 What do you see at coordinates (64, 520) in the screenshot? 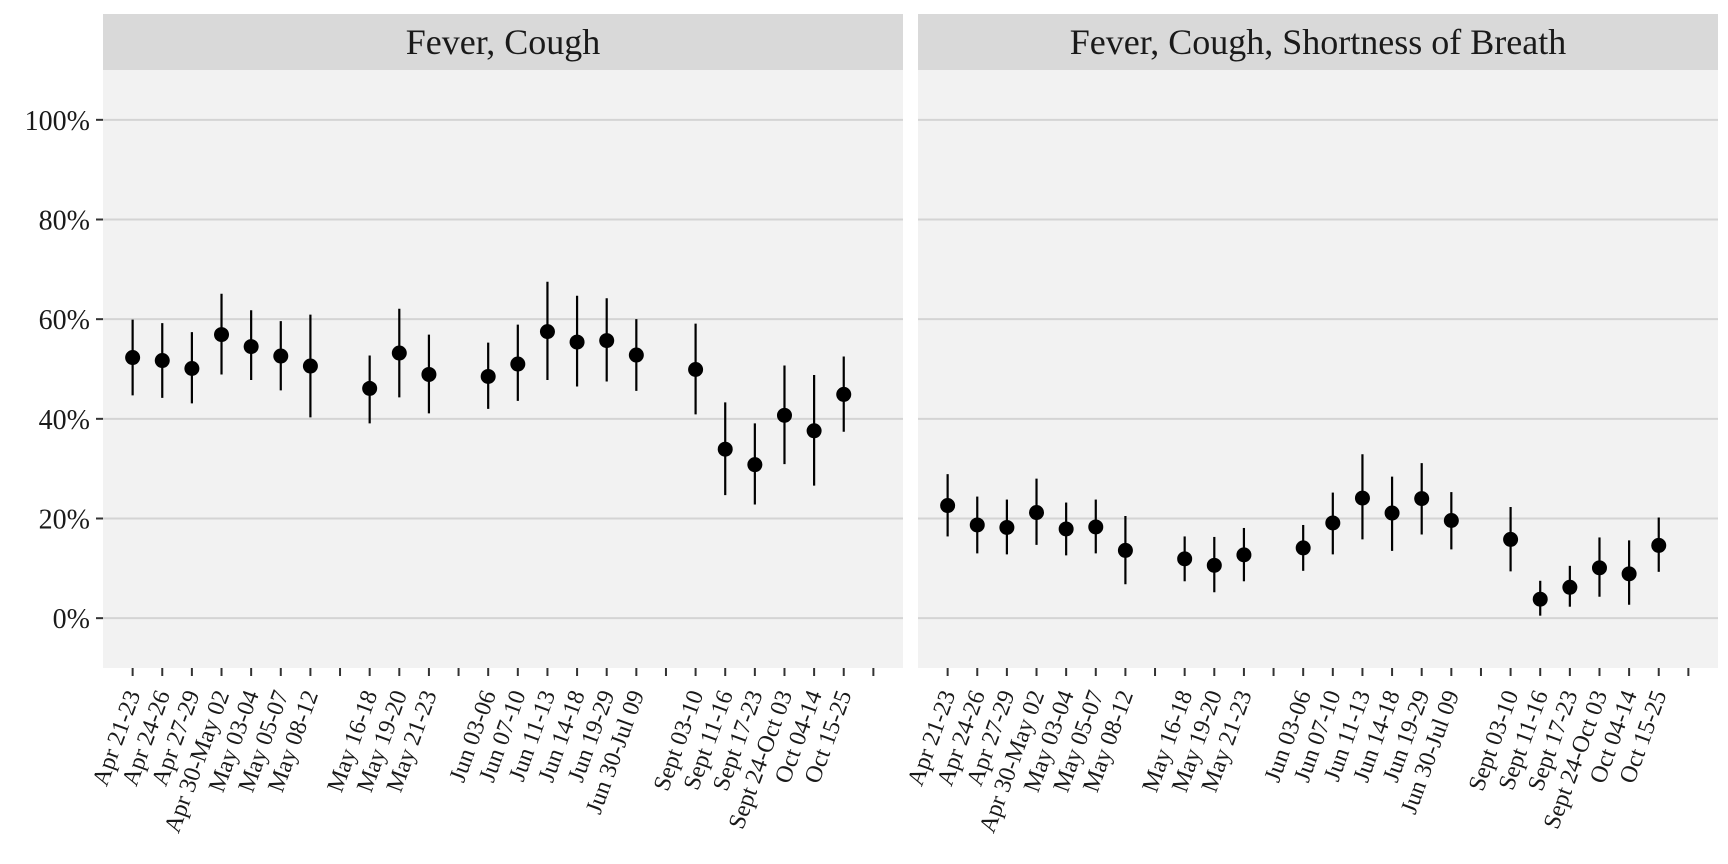
I see `y-axis-tick-label: 20%` at bounding box center [64, 520].